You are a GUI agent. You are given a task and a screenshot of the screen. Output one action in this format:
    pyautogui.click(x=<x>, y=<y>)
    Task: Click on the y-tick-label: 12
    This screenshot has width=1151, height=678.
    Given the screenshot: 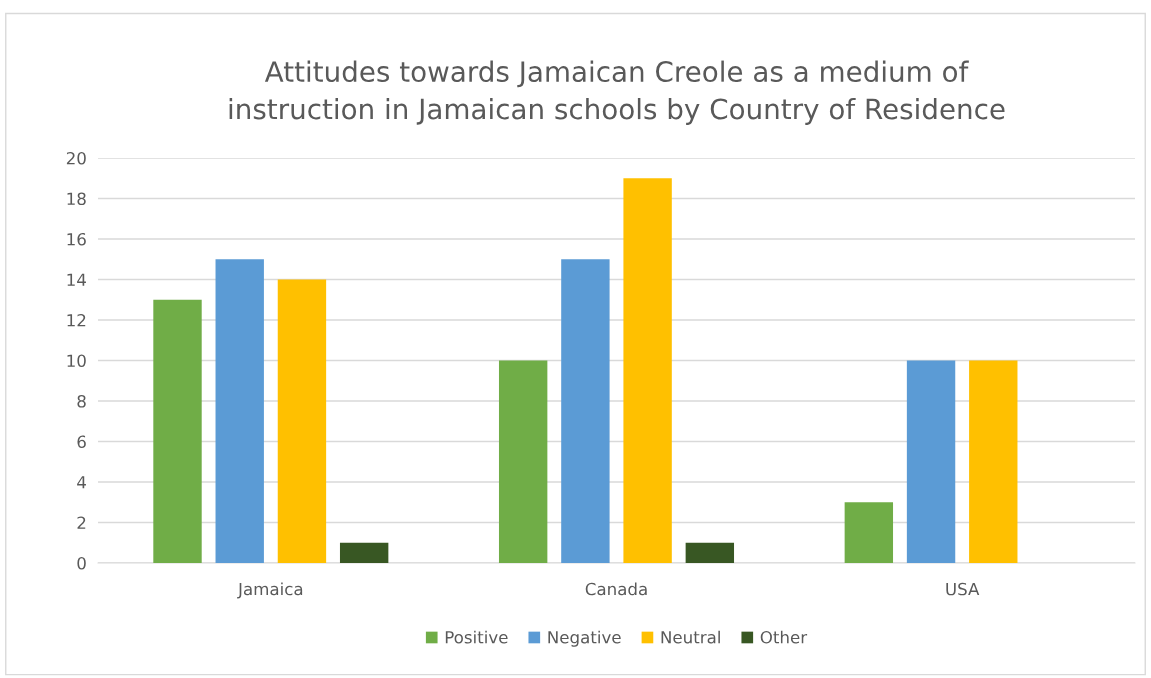 What is the action you would take?
    pyautogui.click(x=76, y=320)
    